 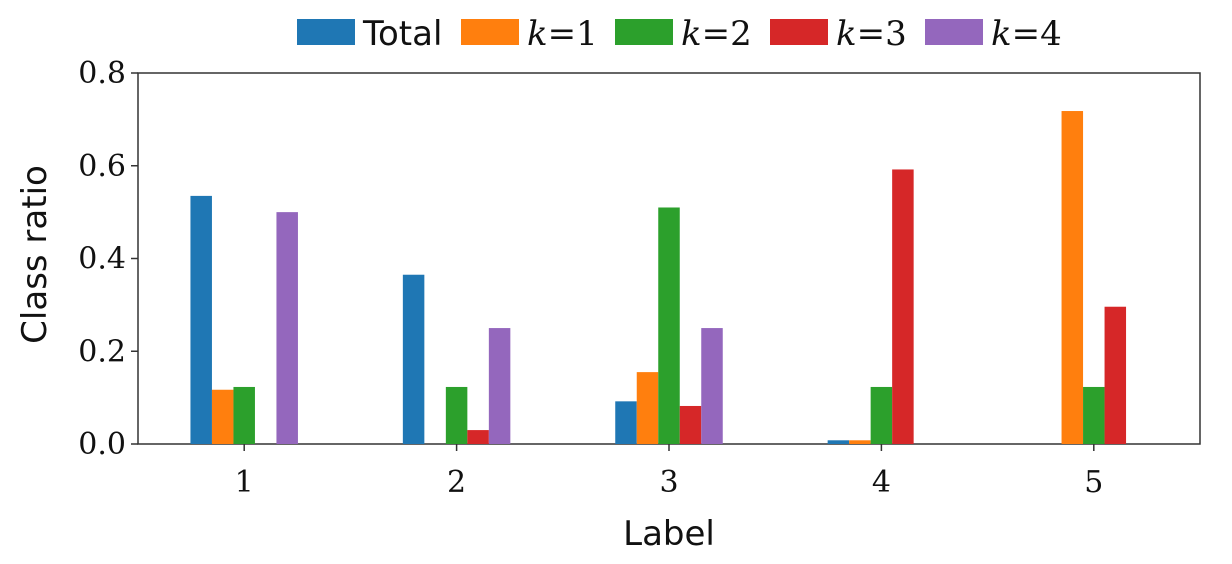 I want to click on x-axis-label: Label, so click(x=669, y=534).